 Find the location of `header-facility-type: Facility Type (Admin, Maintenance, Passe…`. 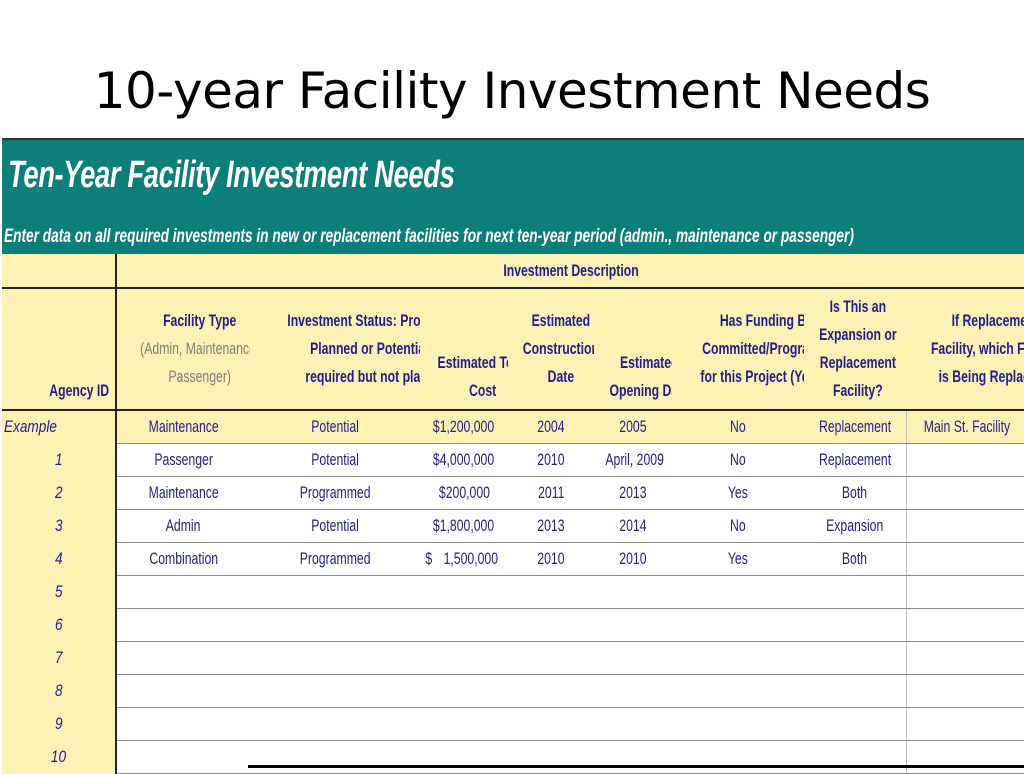

header-facility-type: Facility Type (Admin, Maintenance, Passe… is located at coordinates (183, 349).